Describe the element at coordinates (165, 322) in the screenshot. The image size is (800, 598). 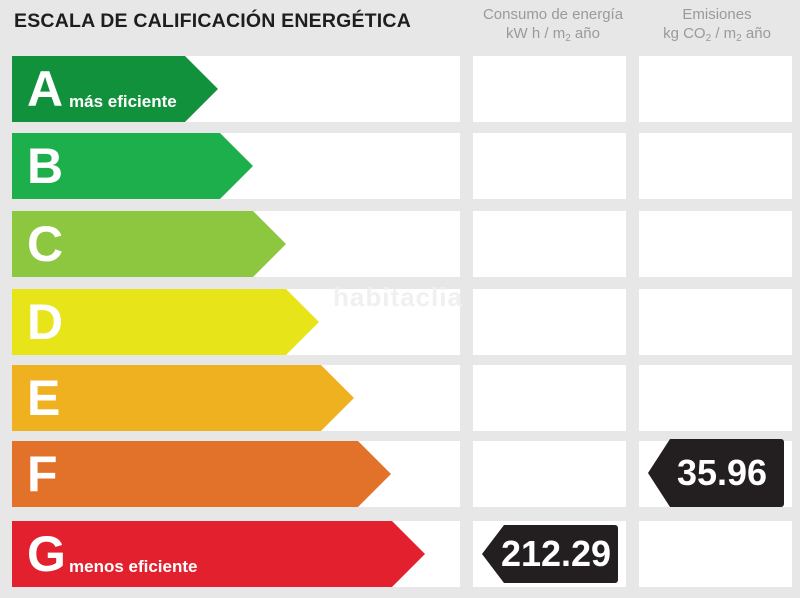
I see `rating-arrow-d: D` at that location.